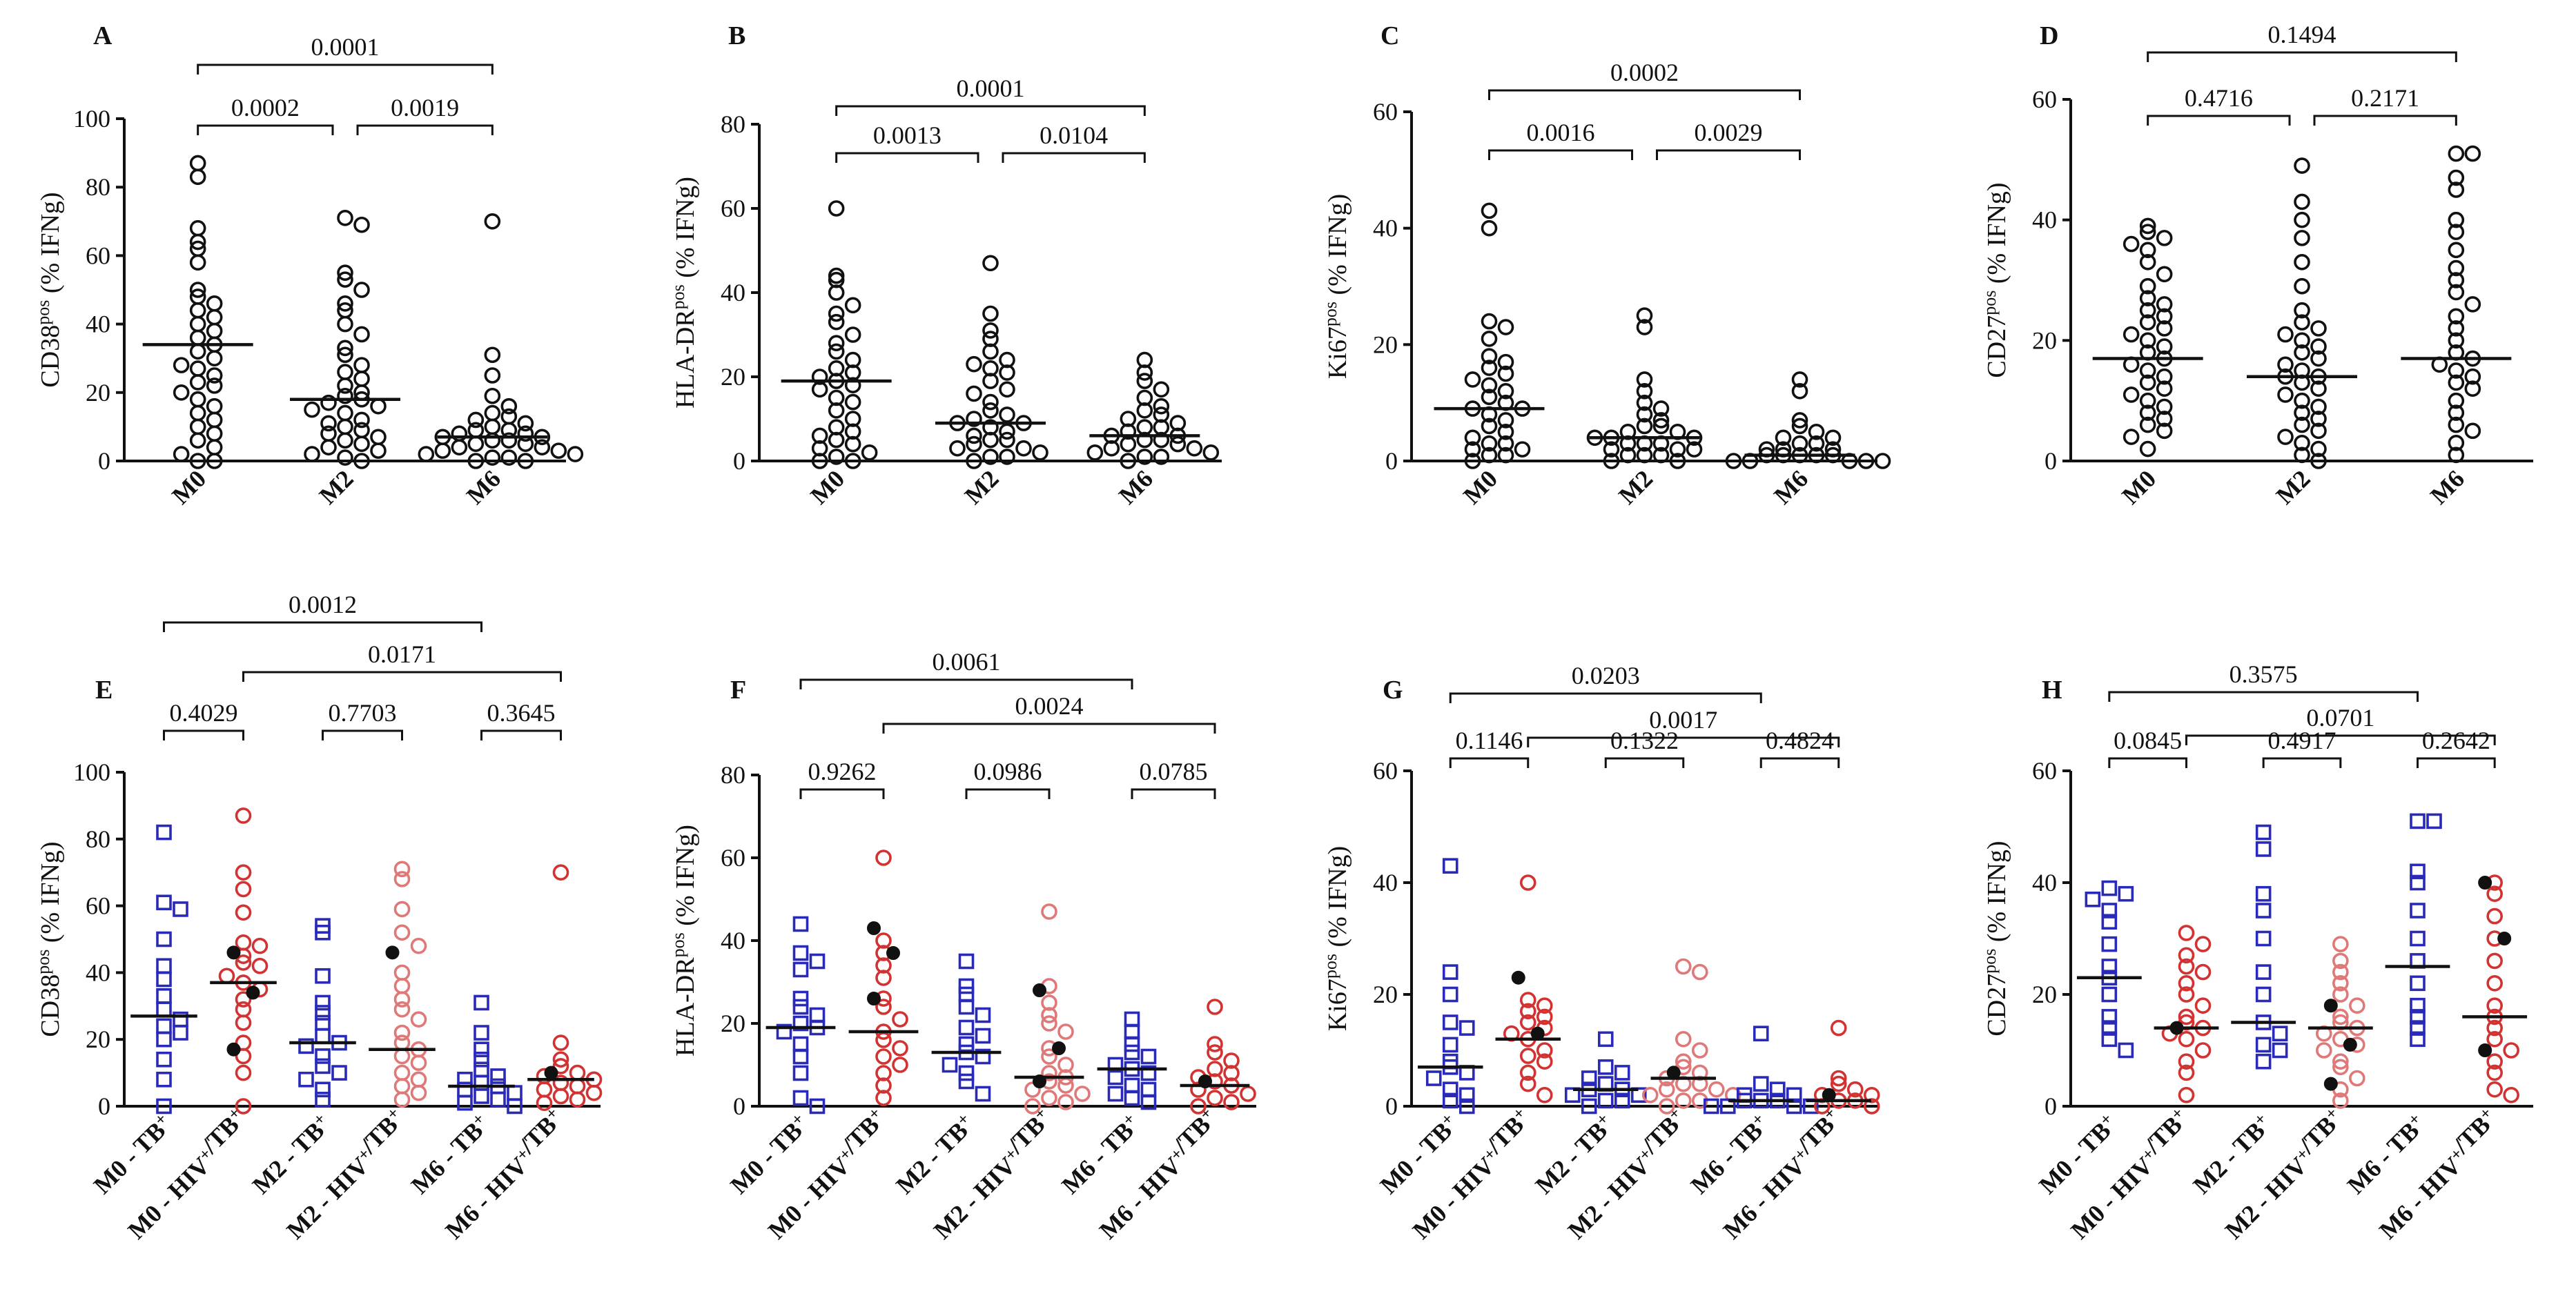 The width and height of the screenshot is (2576, 1296). What do you see at coordinates (1560, 139) in the screenshot?
I see `comparison-bracket: 0.0016` at bounding box center [1560, 139].